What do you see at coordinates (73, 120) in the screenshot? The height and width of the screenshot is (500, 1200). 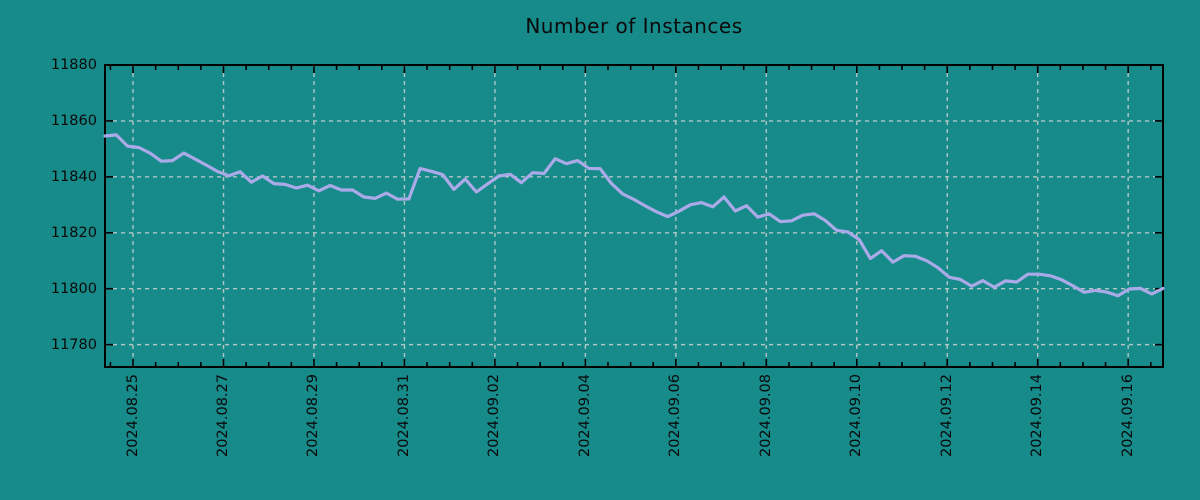 I see `y-tick-label: 11860` at bounding box center [73, 120].